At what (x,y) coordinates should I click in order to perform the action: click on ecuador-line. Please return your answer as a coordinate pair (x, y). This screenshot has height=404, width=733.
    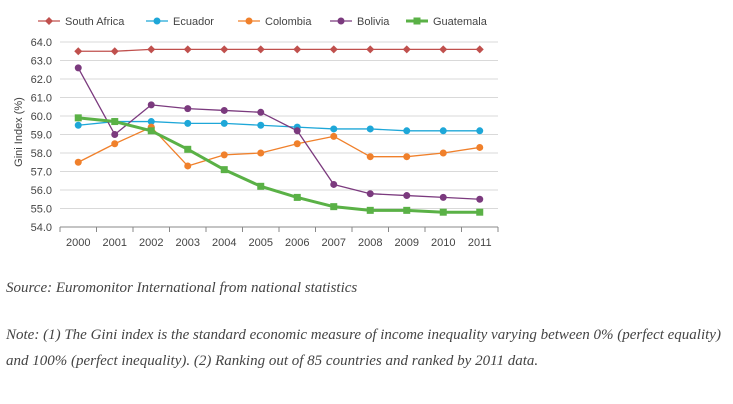
    Looking at the image, I should click on (279, 126).